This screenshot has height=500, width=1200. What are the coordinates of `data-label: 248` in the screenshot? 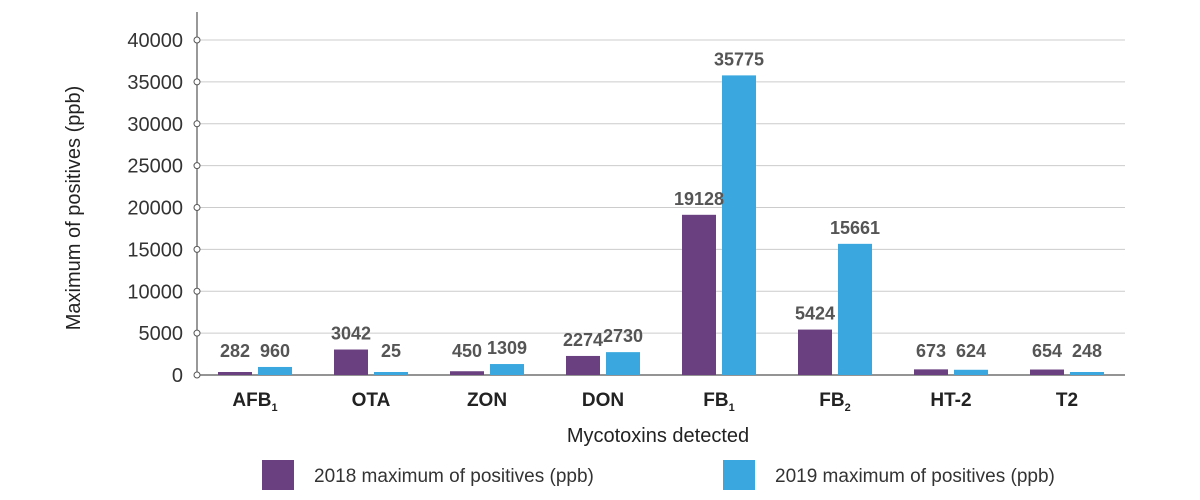 It's located at (1087, 351).